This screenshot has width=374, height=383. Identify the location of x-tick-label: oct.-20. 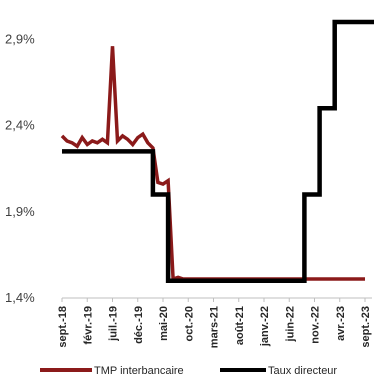
(189, 323).